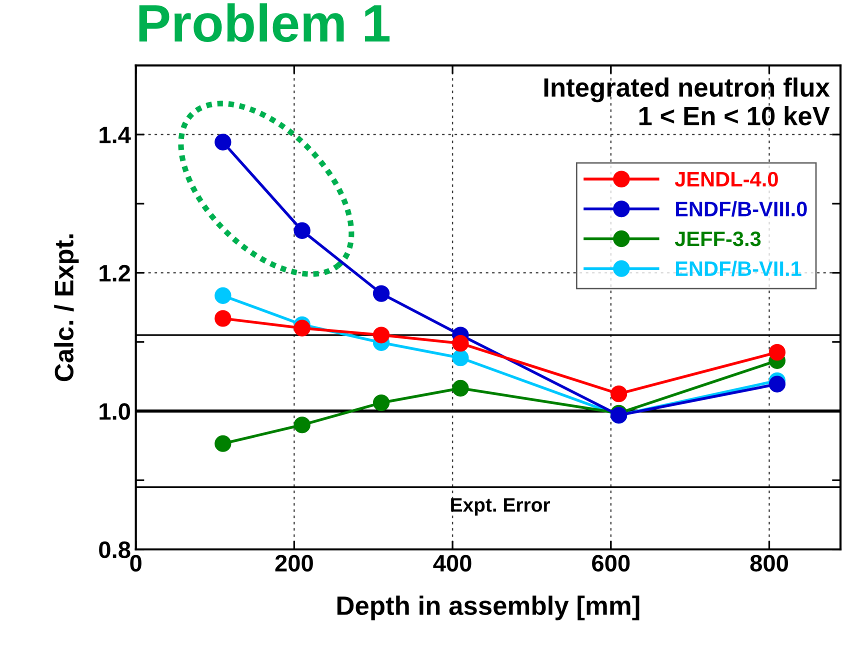 The height and width of the screenshot is (654, 849). Describe the element at coordinates (741, 209) in the screenshot. I see `legend-label: ENDF/B-VIII.0` at that location.